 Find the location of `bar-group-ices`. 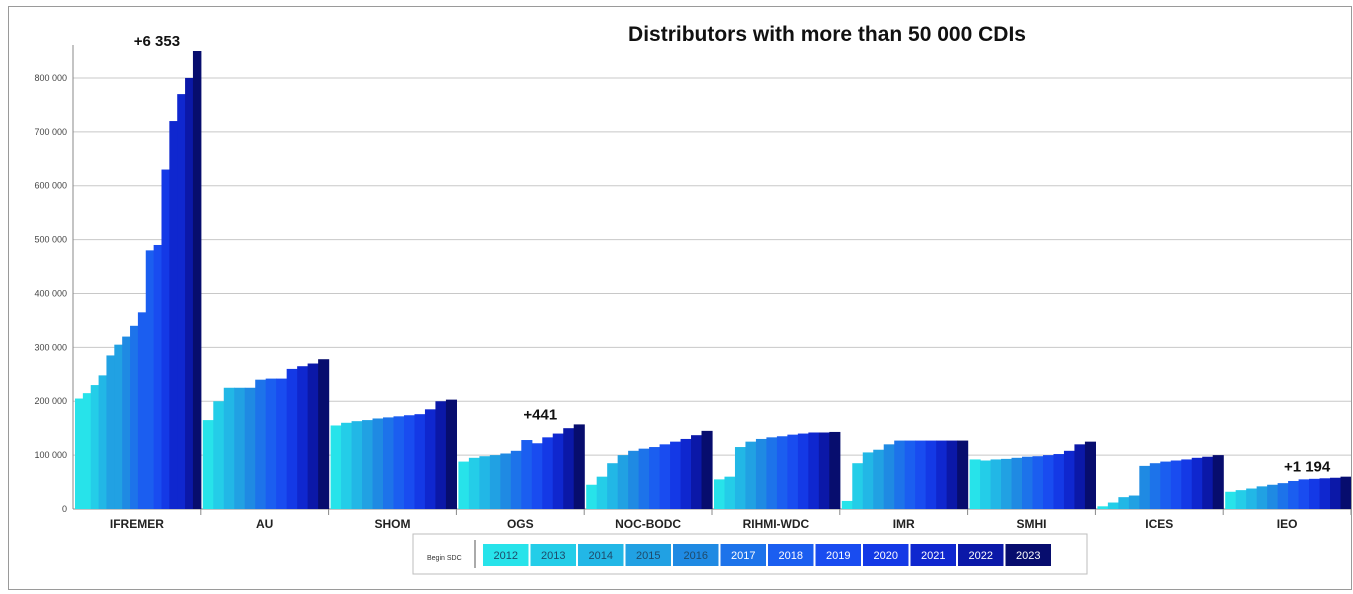

bar-group-ices is located at coordinates (1160, 482).